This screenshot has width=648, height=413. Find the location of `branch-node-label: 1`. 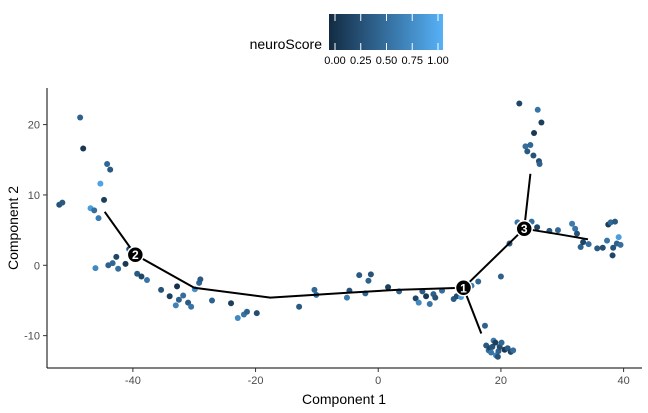

branch-node-label: 1 is located at coordinates (463, 288).